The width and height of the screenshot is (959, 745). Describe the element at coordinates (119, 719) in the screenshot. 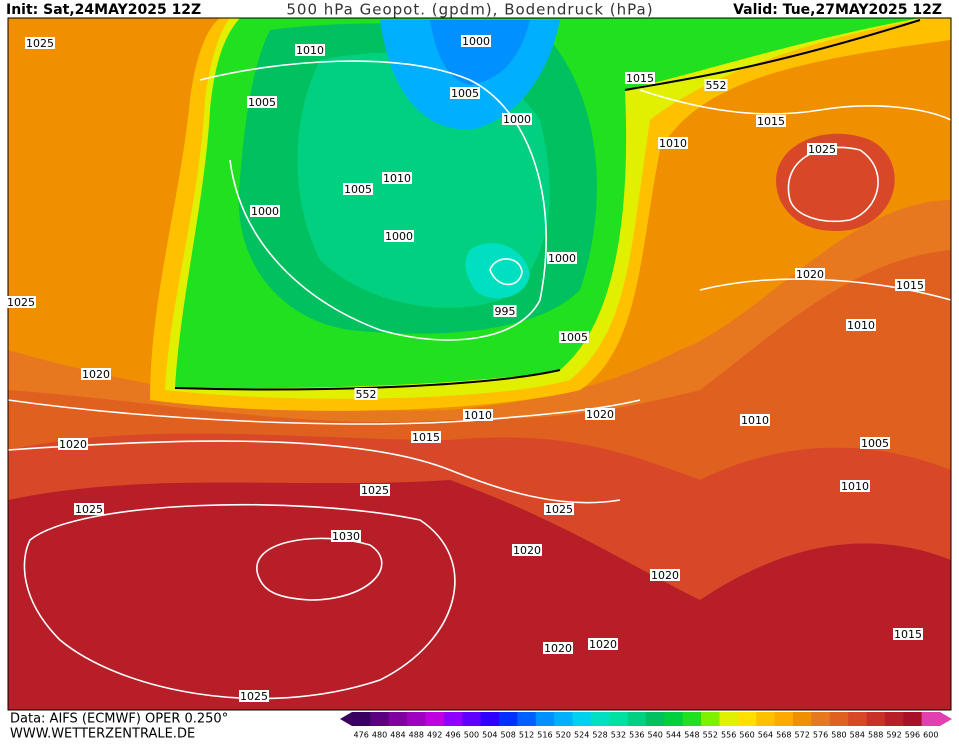

I see `data-source: Data: AIFS (ECMWF) OPER 0.250°` at that location.